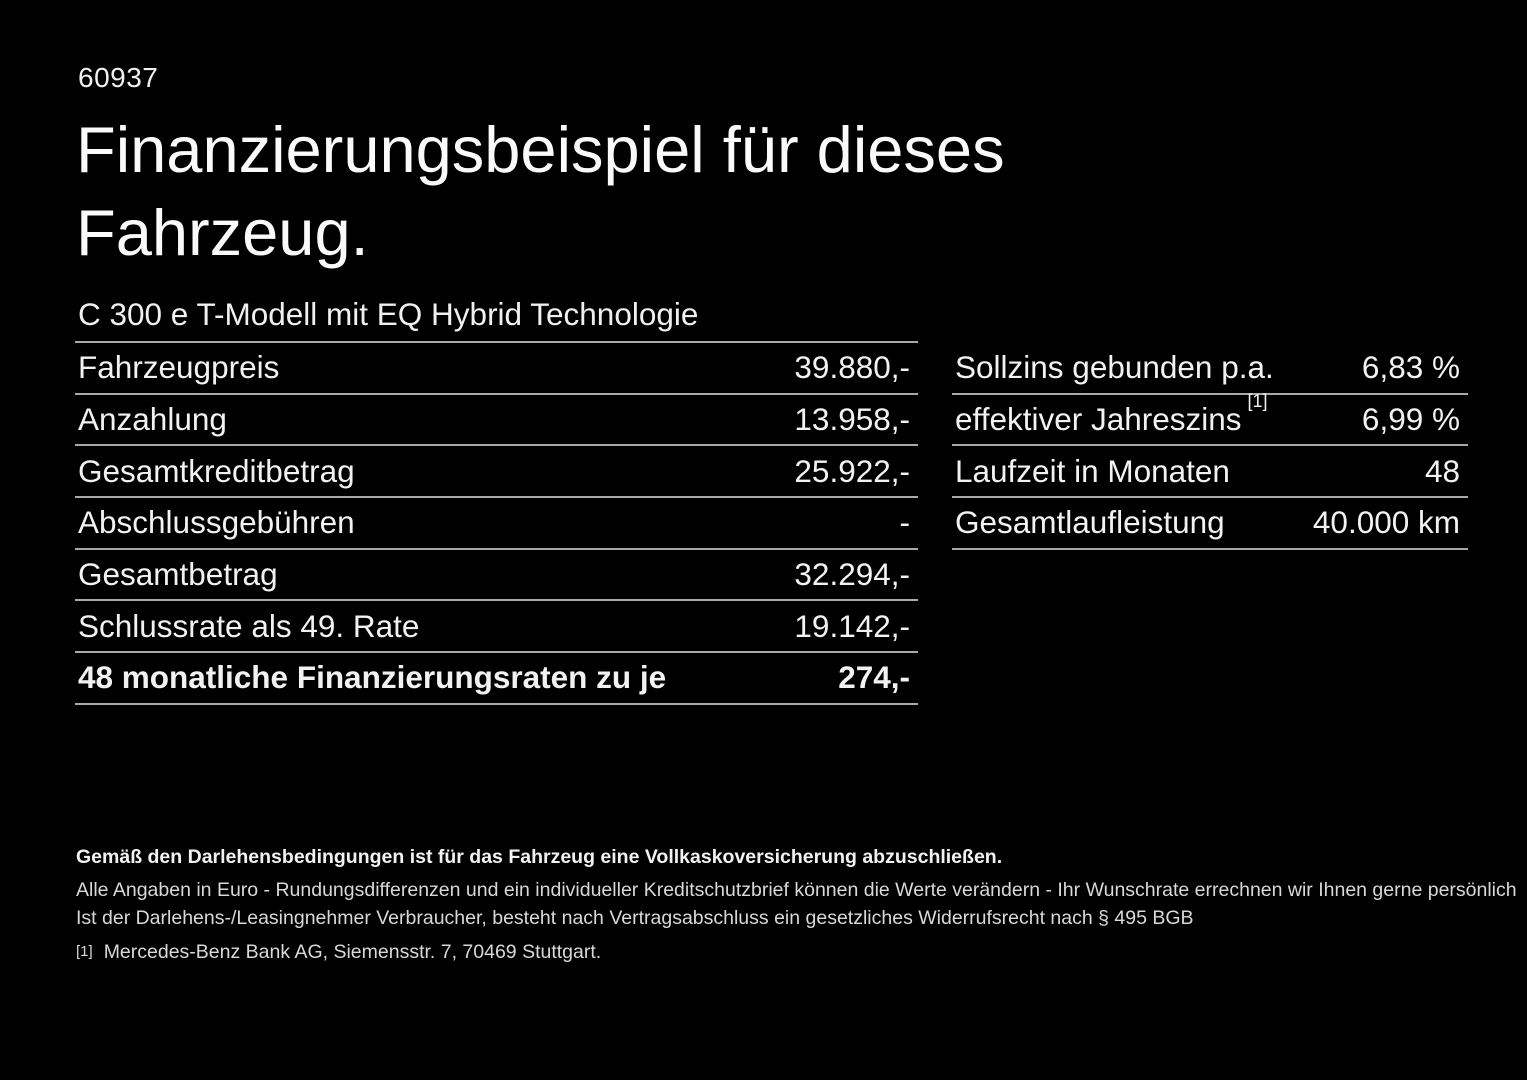 The image size is (1527, 1080). What do you see at coordinates (152, 419) in the screenshot?
I see `row-label: Anzahlung` at bounding box center [152, 419].